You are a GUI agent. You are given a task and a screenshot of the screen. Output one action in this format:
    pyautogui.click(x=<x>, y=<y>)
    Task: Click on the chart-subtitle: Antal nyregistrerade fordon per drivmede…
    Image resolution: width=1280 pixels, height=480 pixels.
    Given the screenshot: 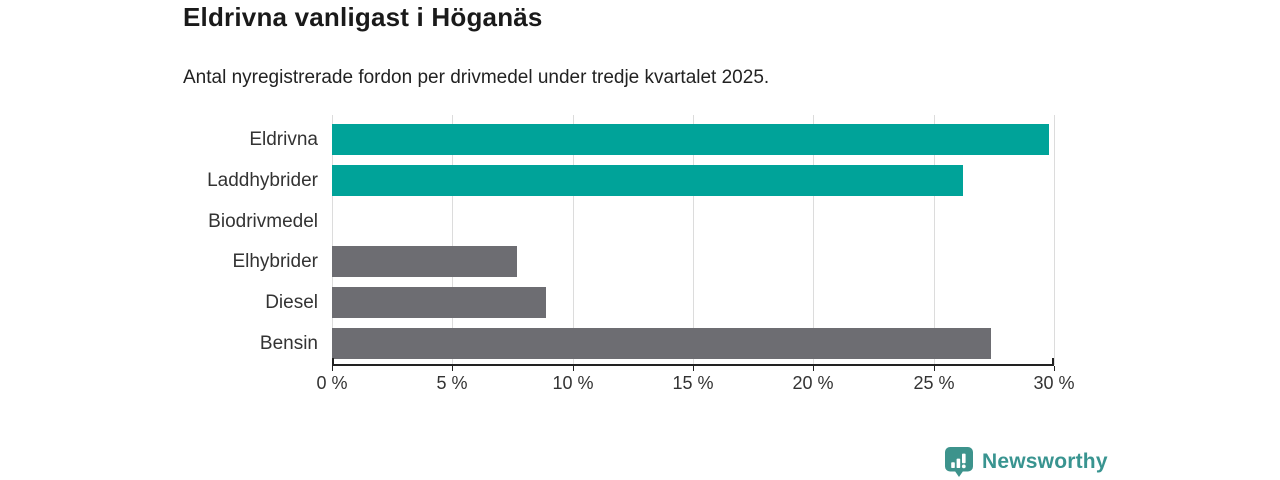 What is the action you would take?
    pyautogui.click(x=476, y=77)
    